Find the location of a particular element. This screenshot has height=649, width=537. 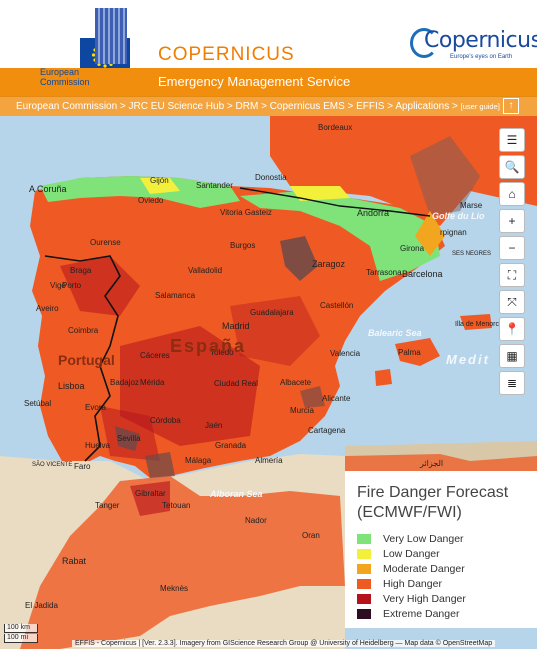

label-valladolid: Valladolid is located at coordinates (205, 270).